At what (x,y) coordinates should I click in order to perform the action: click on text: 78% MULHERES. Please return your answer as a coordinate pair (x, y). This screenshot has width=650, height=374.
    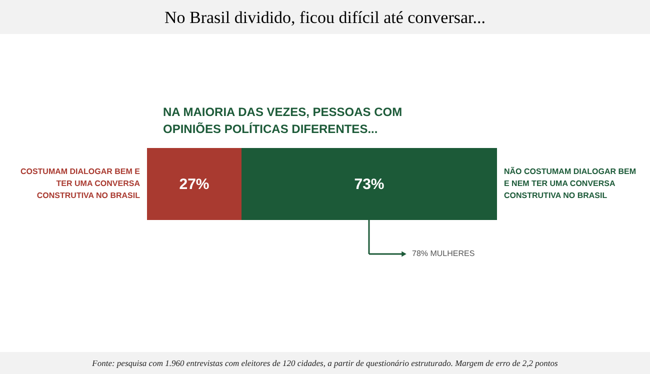
    Looking at the image, I should click on (443, 253).